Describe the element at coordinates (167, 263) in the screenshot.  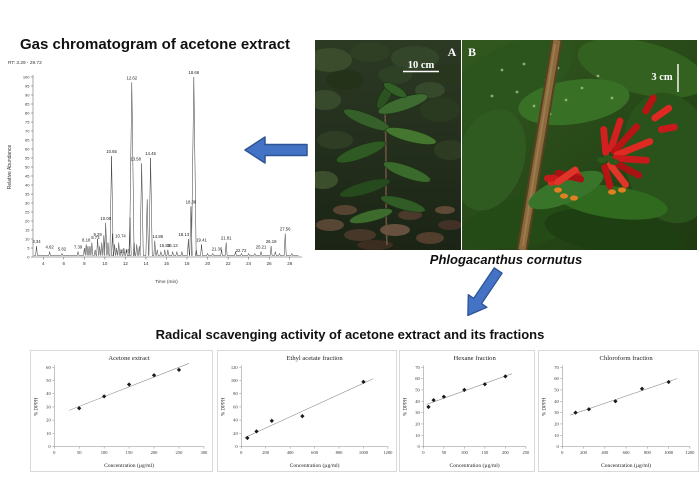
I see `svg-text: 16` at that location.